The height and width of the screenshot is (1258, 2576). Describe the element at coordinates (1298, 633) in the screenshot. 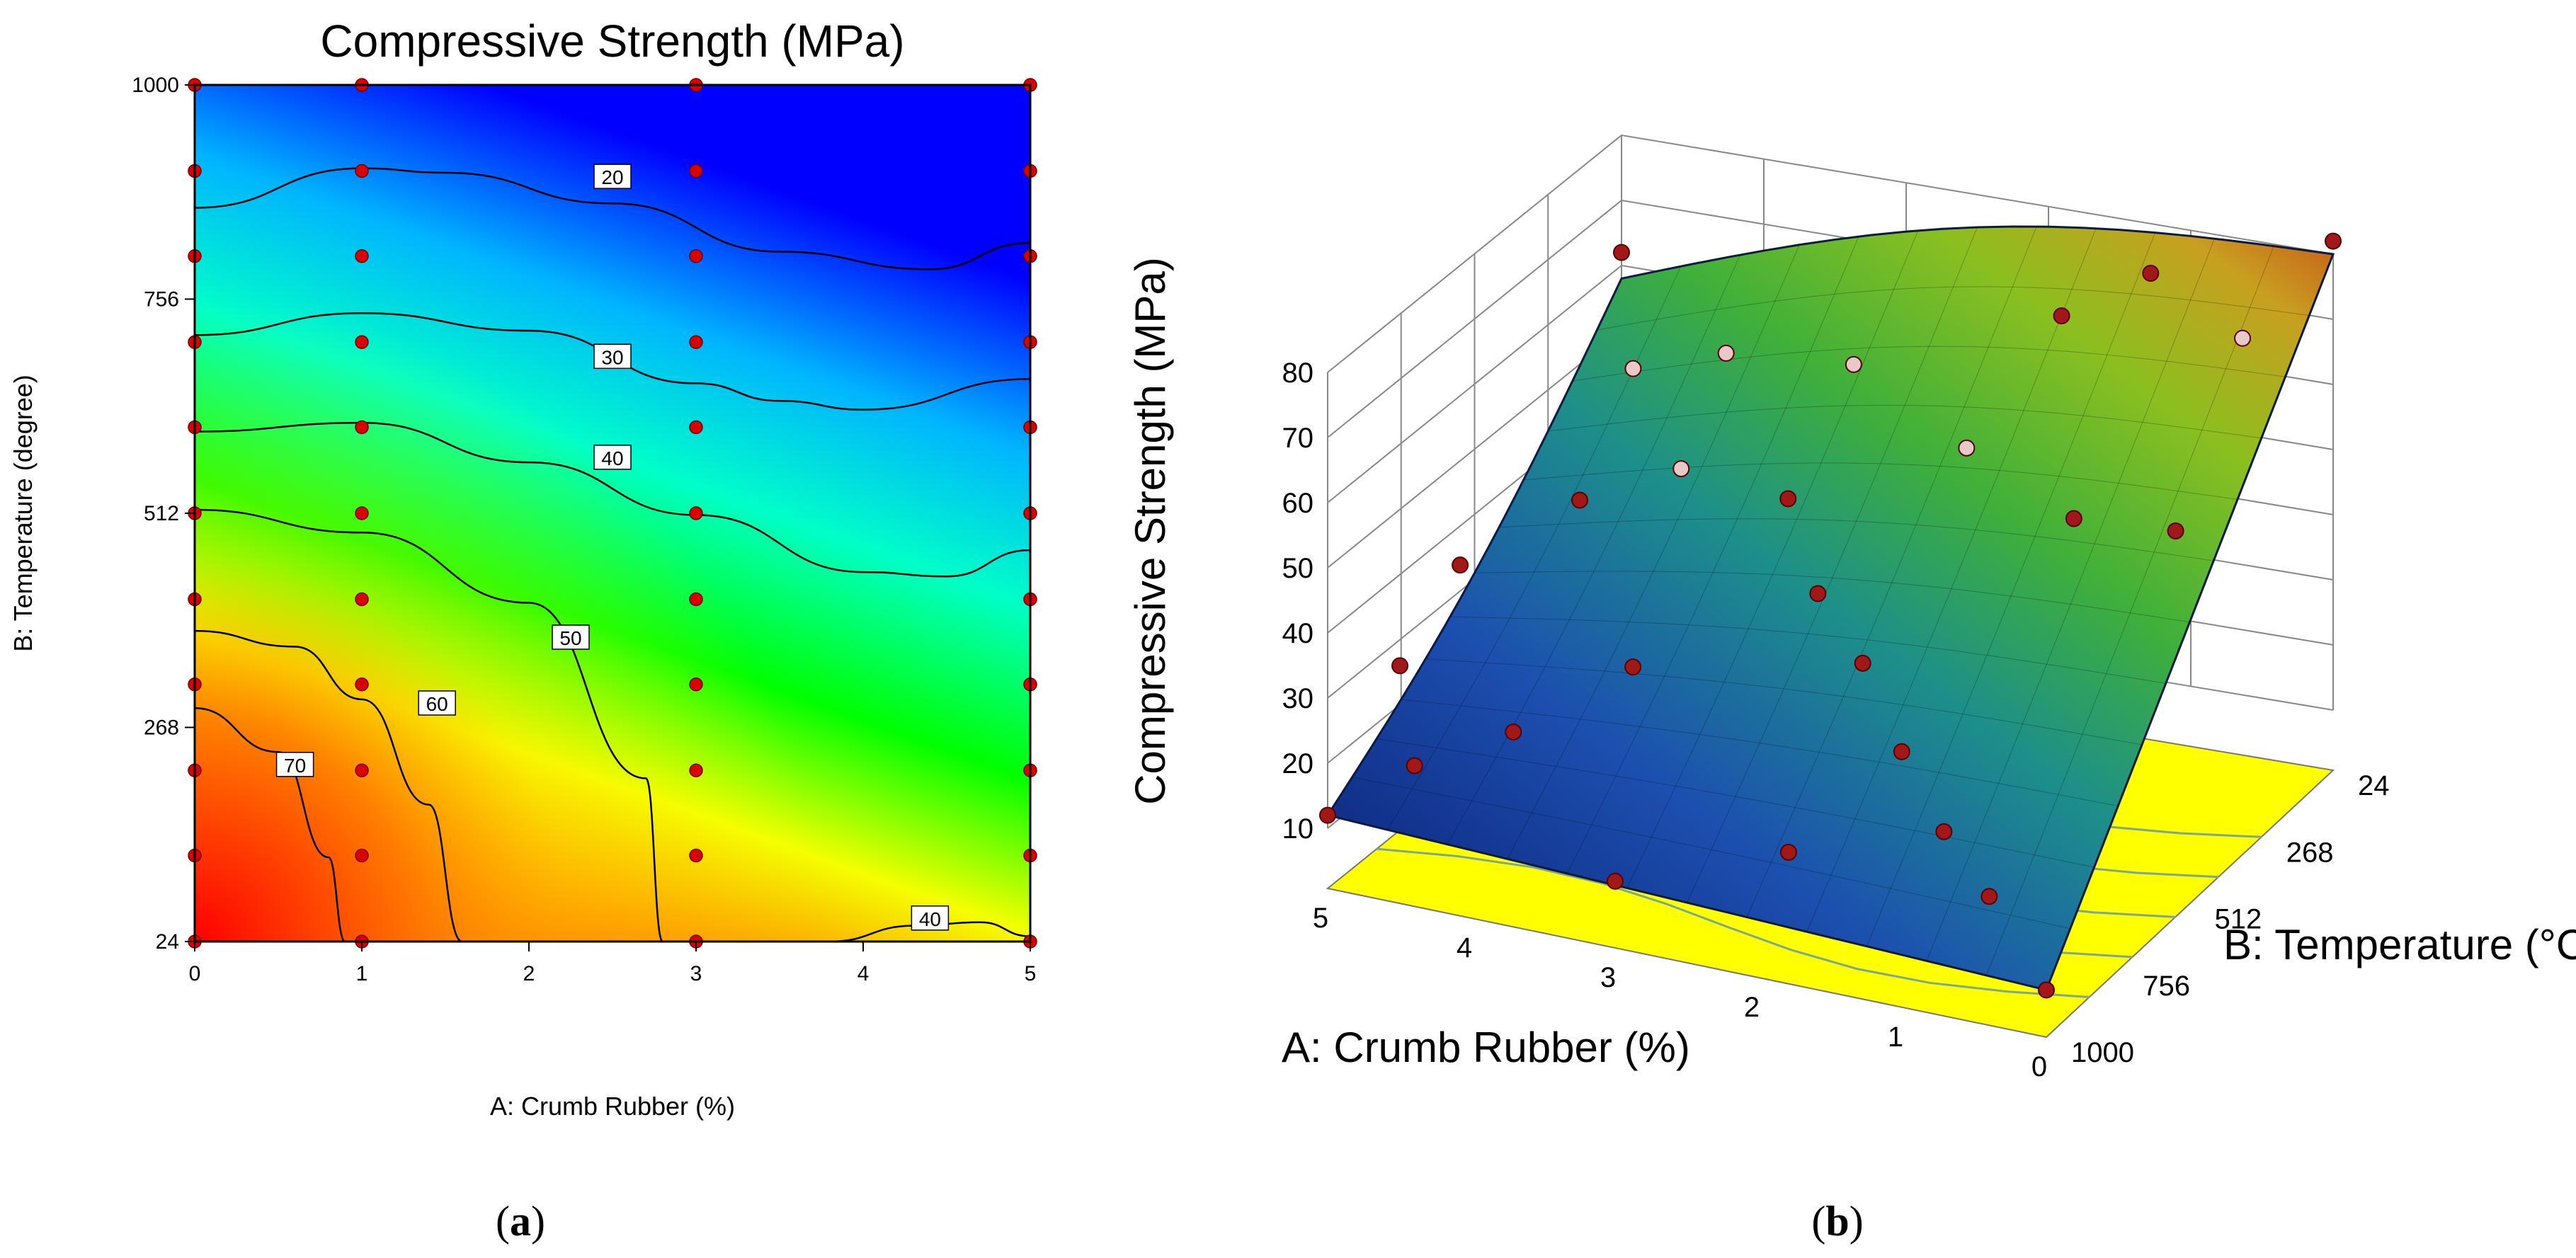

I see `z-tick-label: 40` at that location.